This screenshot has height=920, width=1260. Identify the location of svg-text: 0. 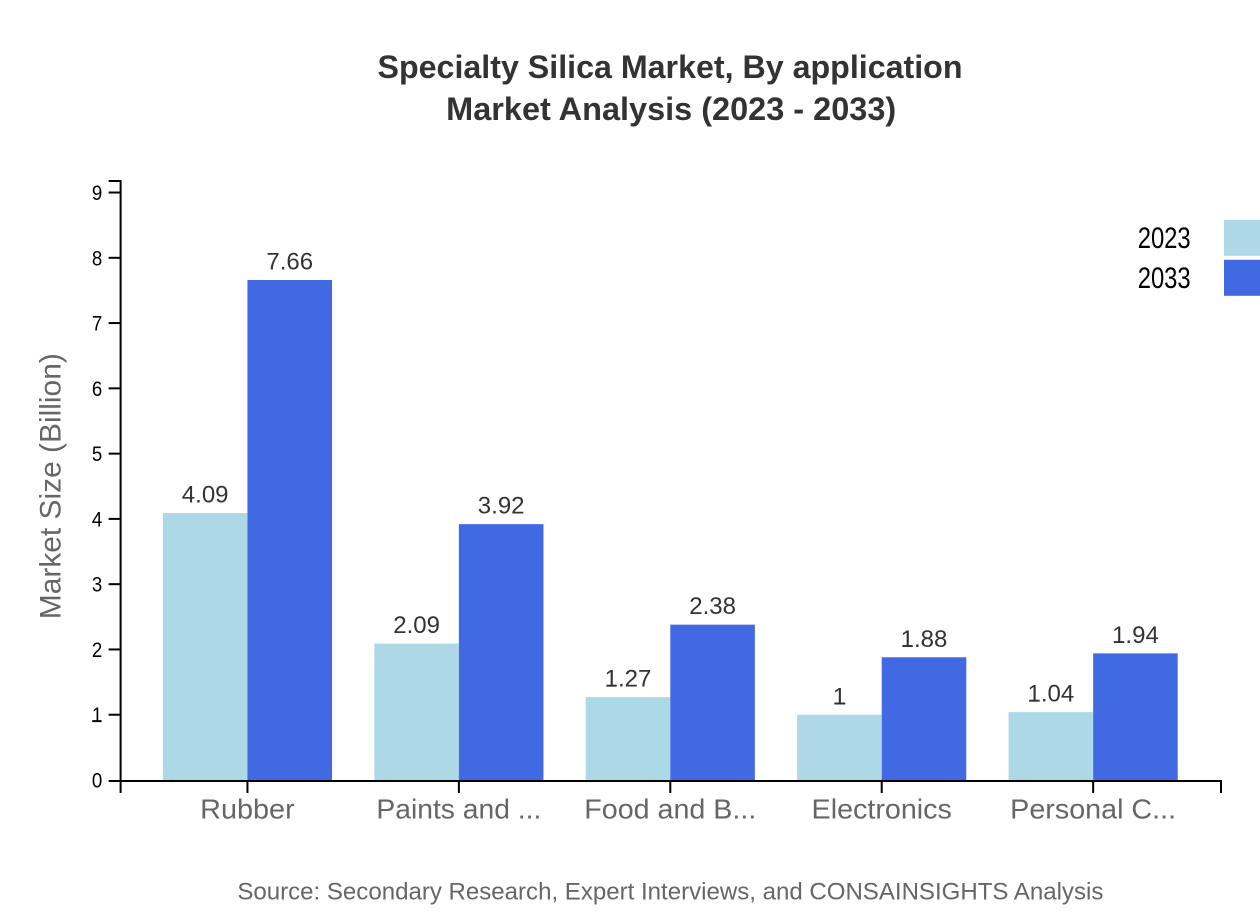
(97, 781).